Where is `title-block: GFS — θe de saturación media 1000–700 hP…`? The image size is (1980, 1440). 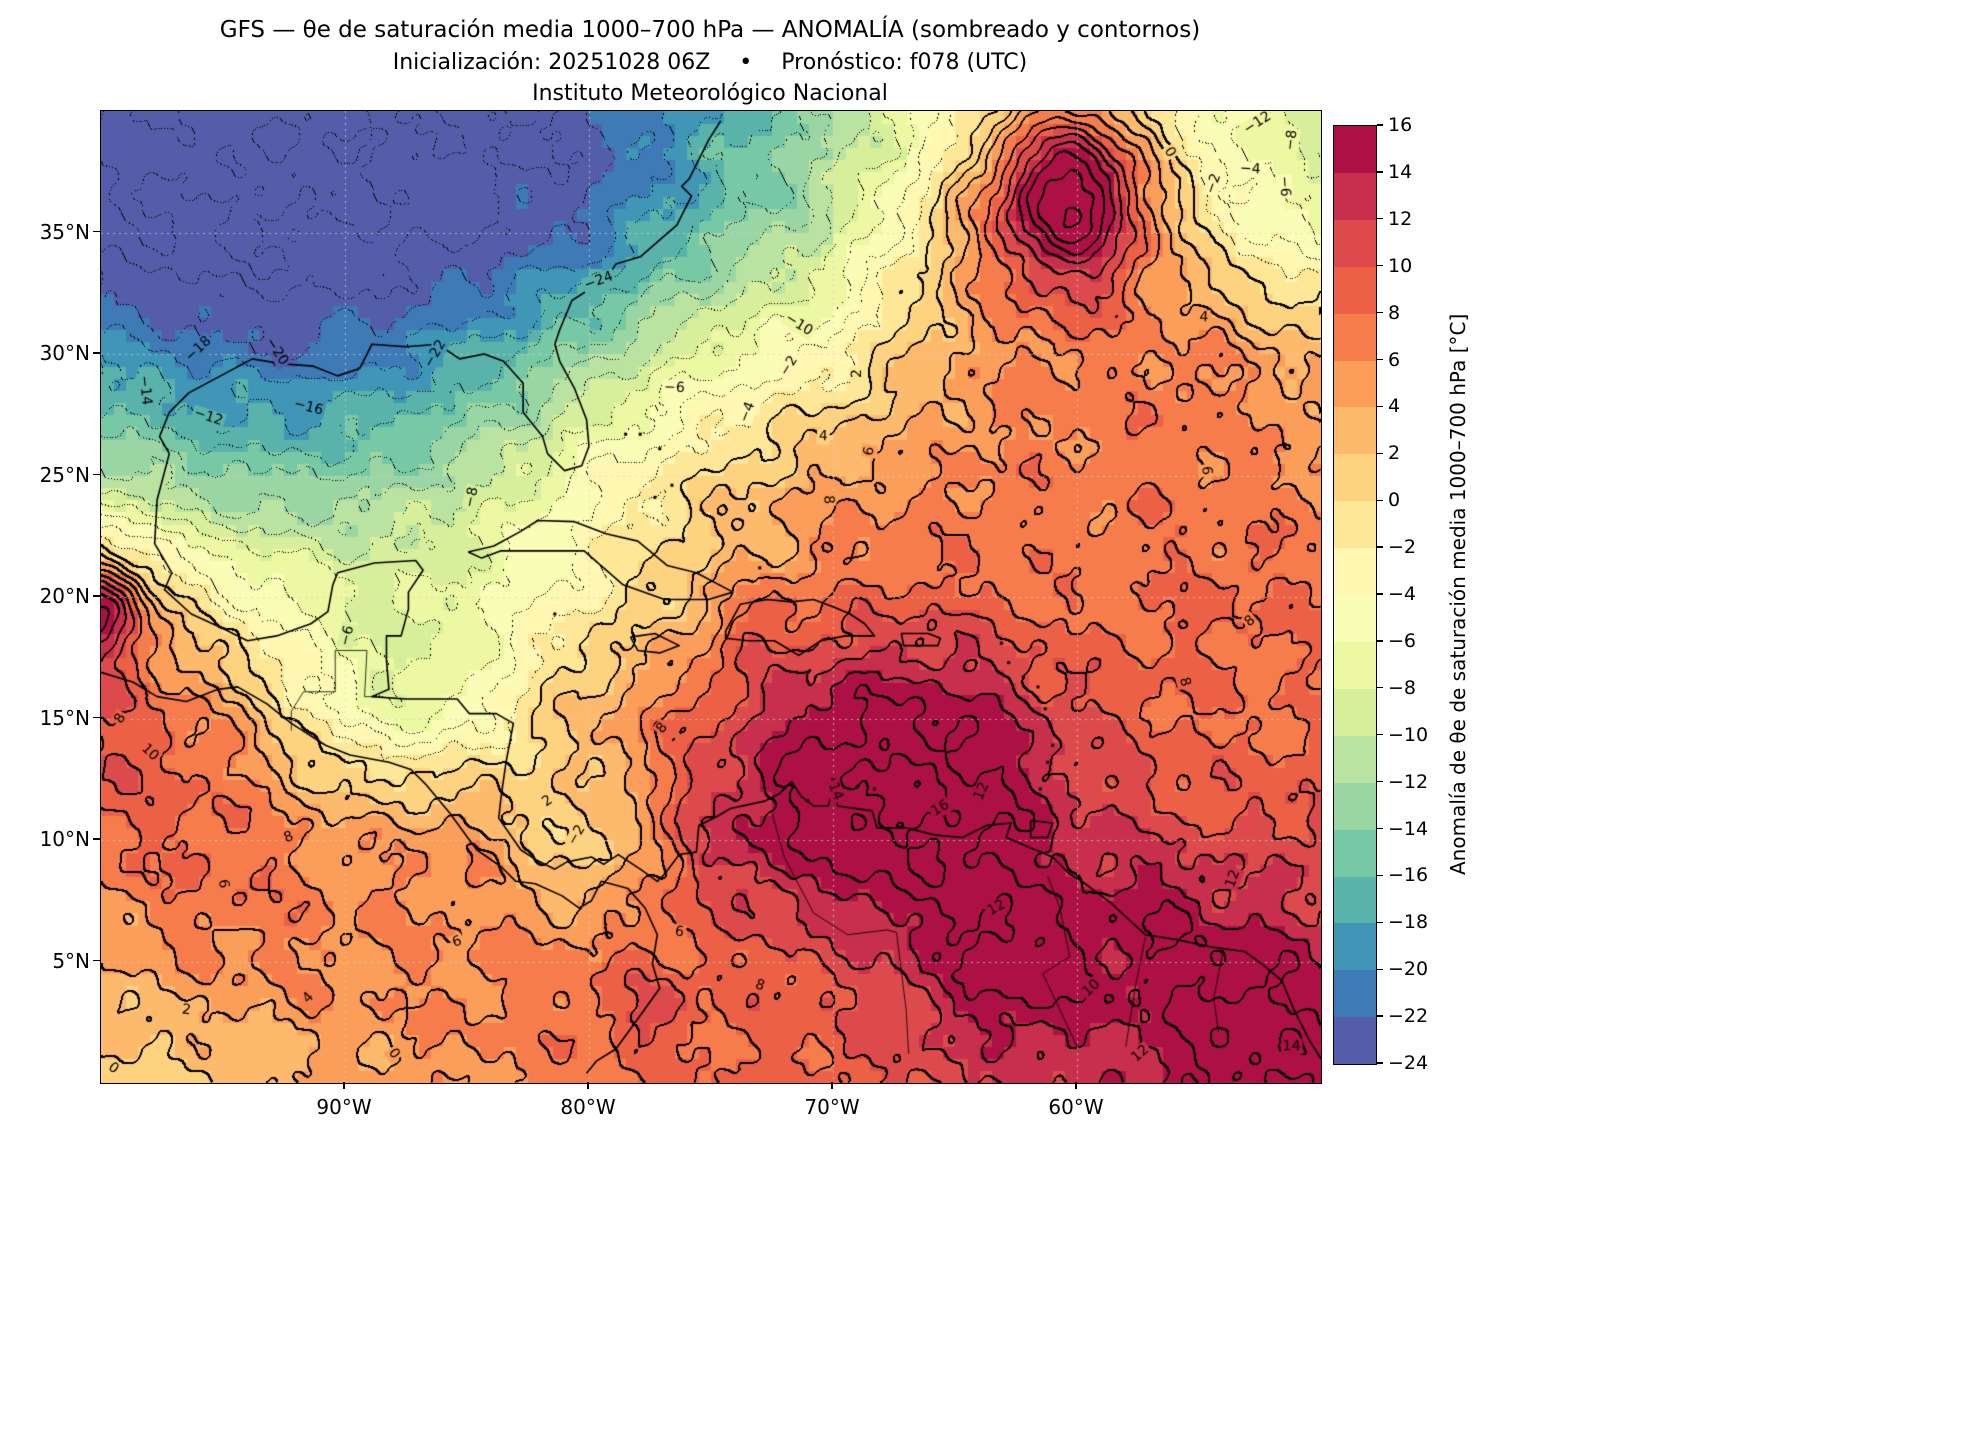
title-block: GFS — θe de saturación media 1000–700 hP… is located at coordinates (710, 61).